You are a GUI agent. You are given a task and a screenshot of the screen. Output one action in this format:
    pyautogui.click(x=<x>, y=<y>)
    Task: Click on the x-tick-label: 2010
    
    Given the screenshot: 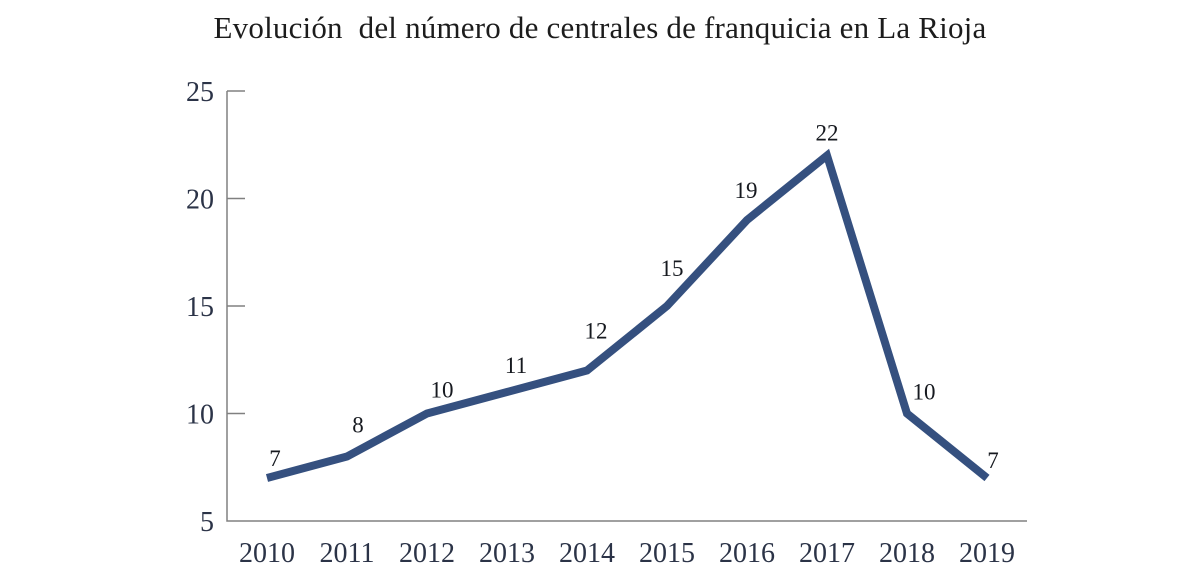 What is the action you would take?
    pyautogui.click(x=267, y=553)
    